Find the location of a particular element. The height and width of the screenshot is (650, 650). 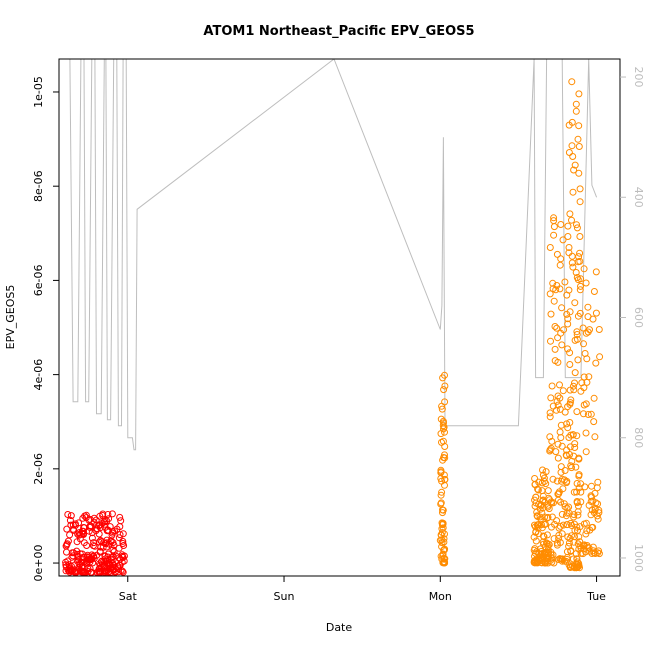

y2-tick-label: 600 is located at coordinates (638, 317).